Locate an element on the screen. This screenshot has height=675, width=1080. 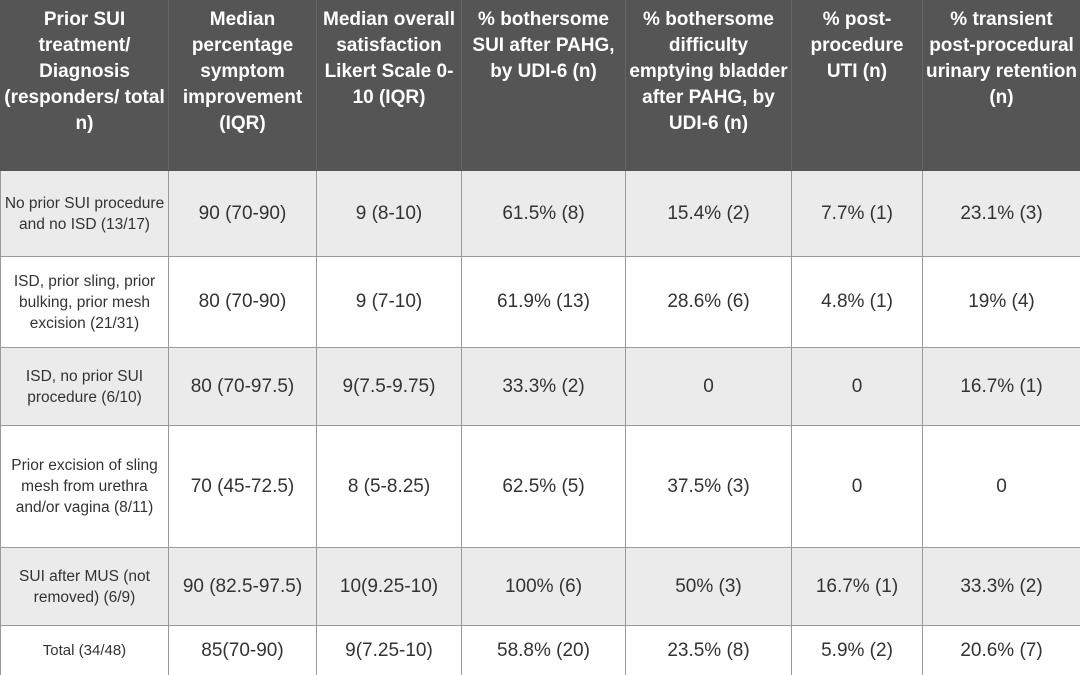
cell-satisfaction: 9(7.25-10) is located at coordinates (389, 650).